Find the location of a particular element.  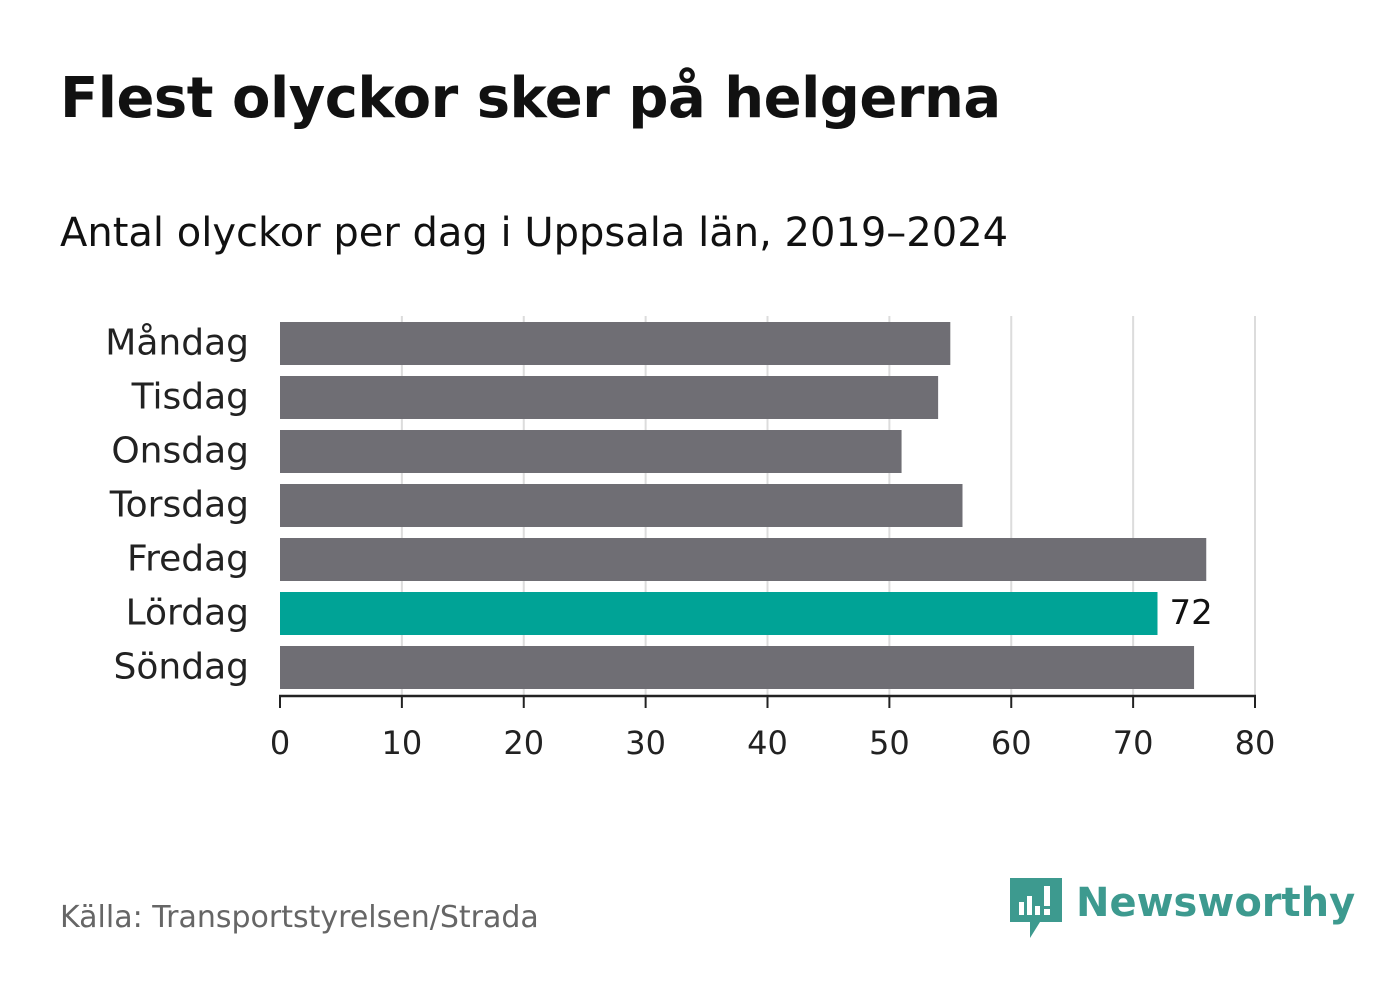

category-label-lördag: Lördag is located at coordinates (187, 613).